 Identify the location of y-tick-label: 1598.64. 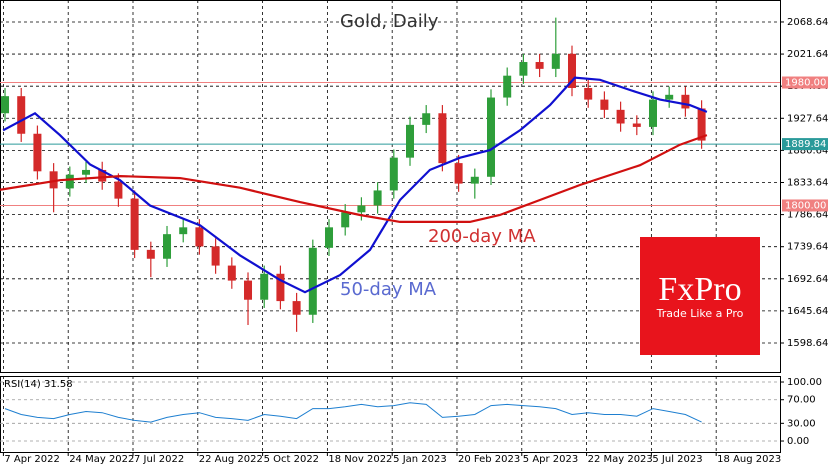
(807, 343).